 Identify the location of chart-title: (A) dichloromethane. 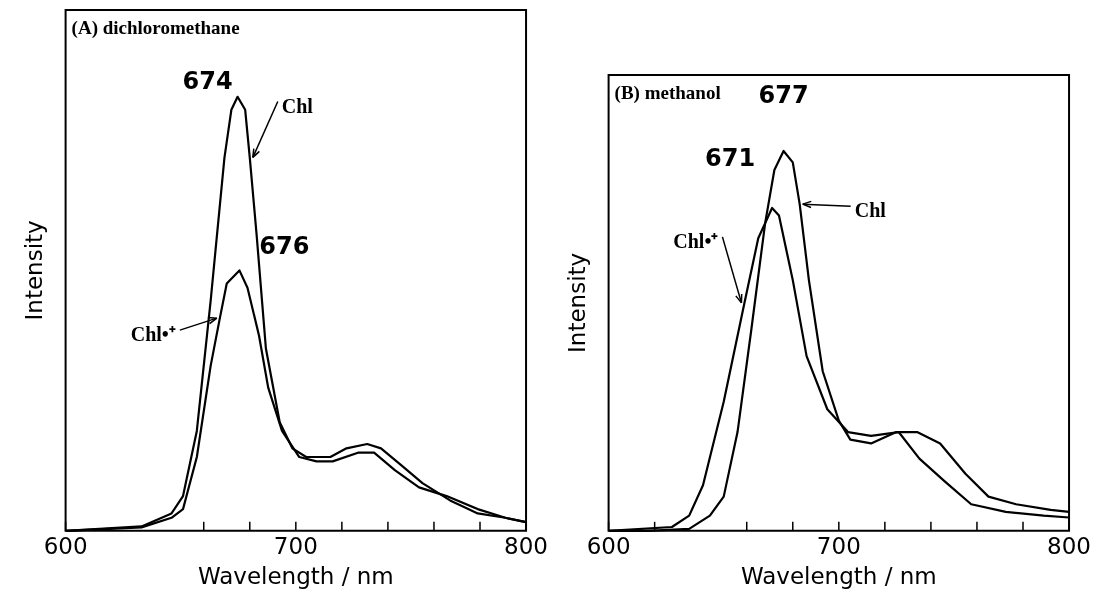
(155, 28).